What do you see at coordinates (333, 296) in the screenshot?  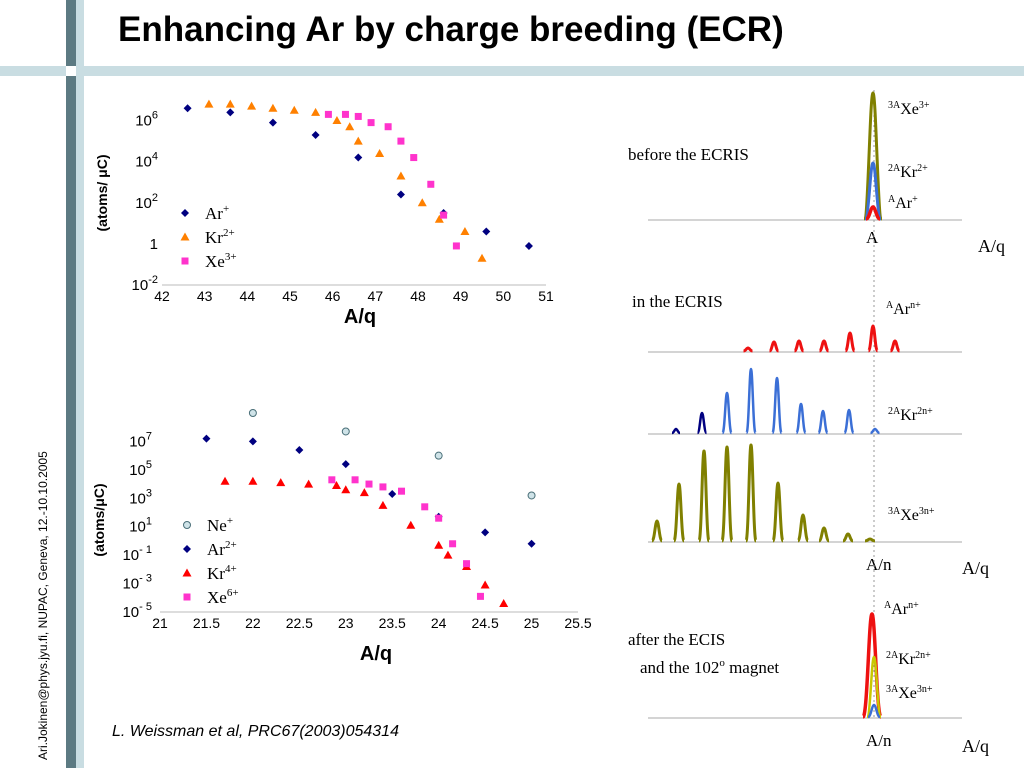 I see `x-tick-label: 46` at bounding box center [333, 296].